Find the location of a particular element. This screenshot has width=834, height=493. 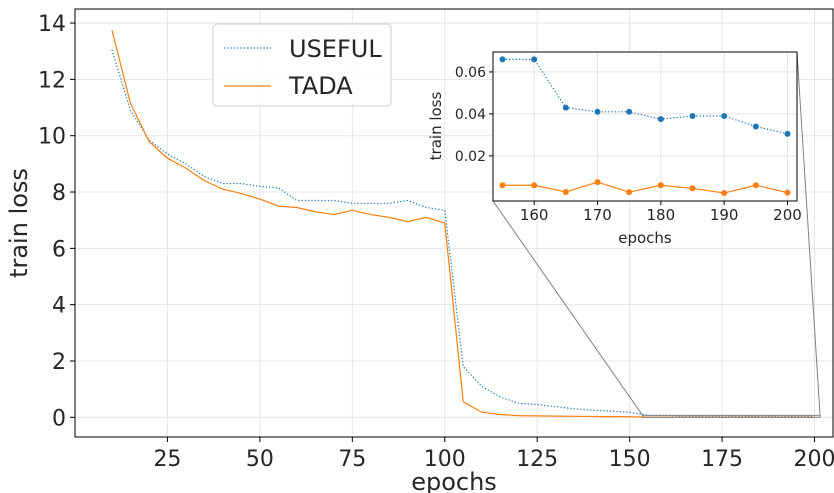

legend-useful-label: USEFUL is located at coordinates (335, 49).